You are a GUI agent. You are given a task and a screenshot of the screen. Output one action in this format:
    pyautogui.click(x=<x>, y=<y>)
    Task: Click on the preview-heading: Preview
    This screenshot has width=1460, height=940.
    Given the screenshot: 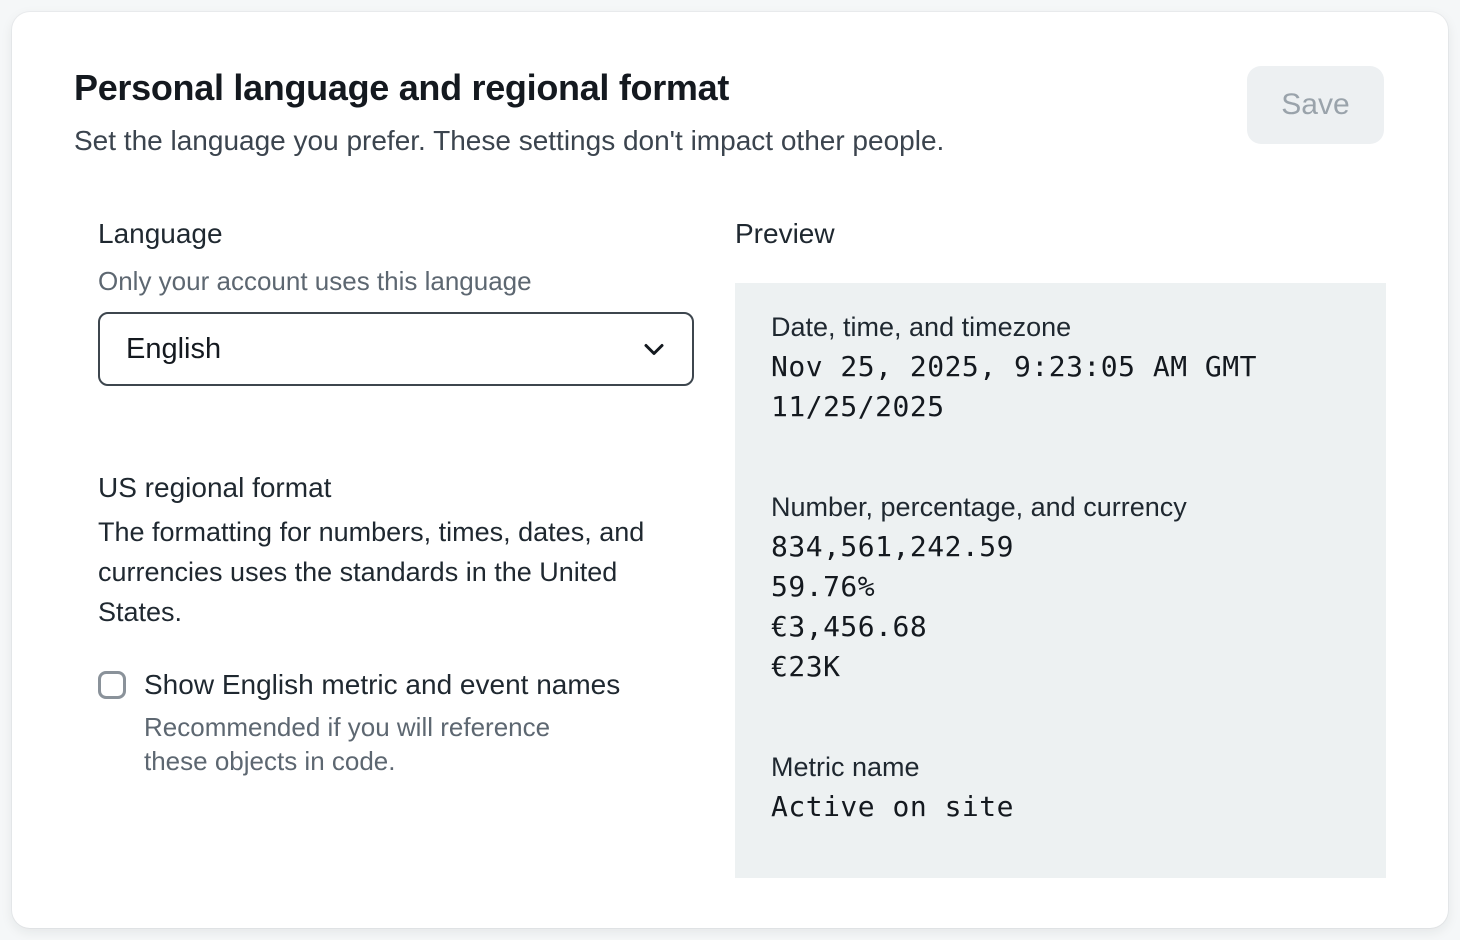 What is the action you would take?
    pyautogui.click(x=785, y=233)
    